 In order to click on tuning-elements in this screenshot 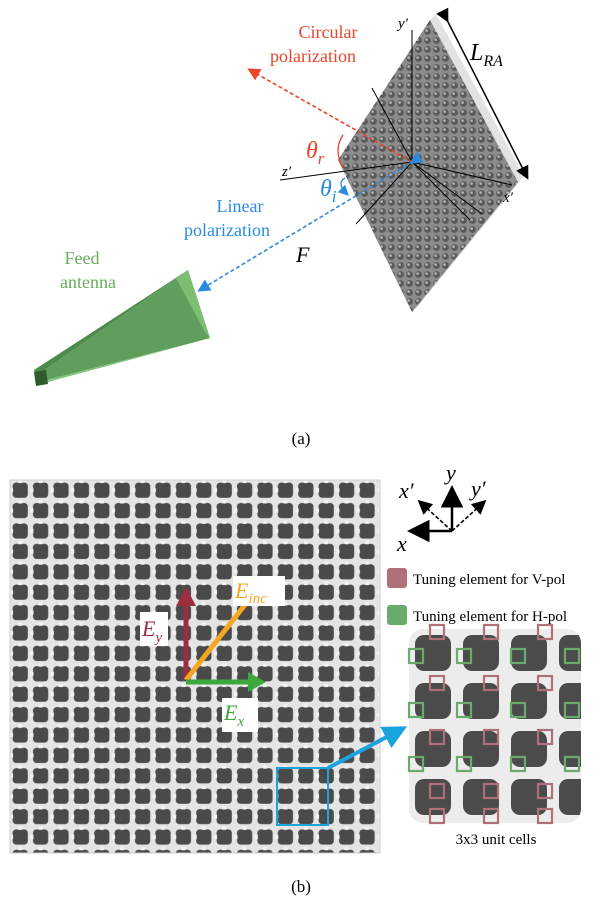, I will do `click(494, 724)`.